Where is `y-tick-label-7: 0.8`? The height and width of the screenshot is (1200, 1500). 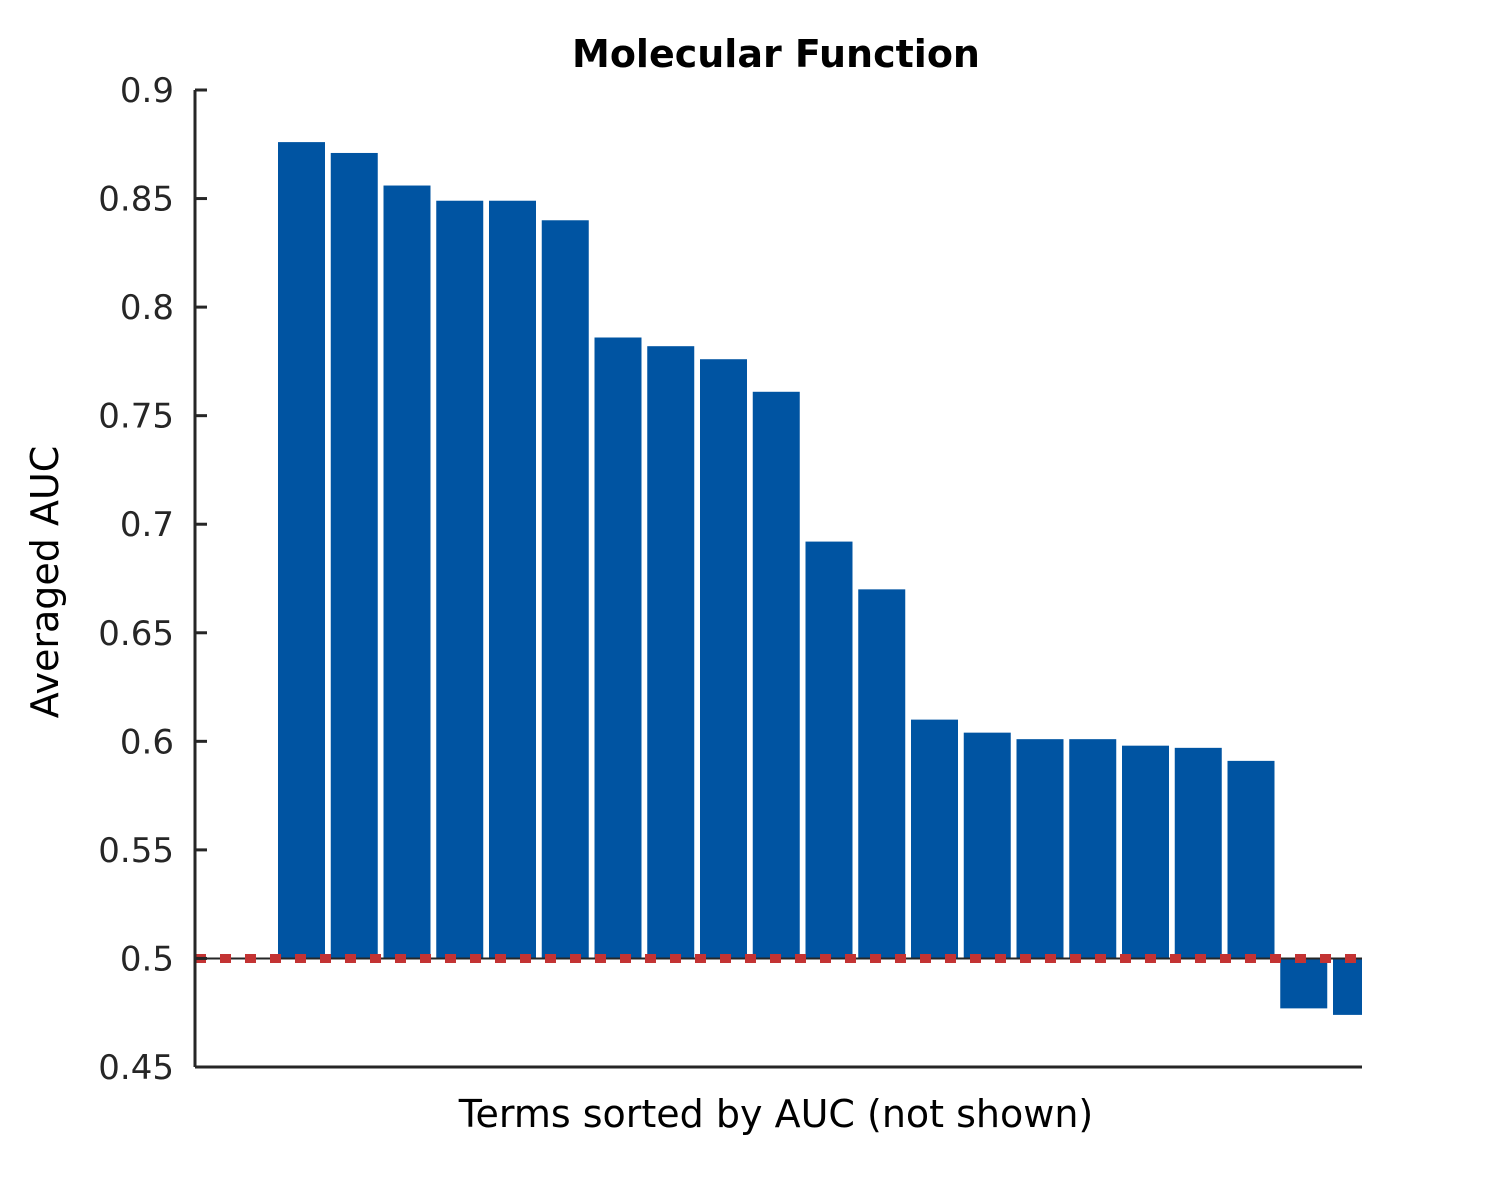 y-tick-label-7: 0.8 is located at coordinates (147, 308).